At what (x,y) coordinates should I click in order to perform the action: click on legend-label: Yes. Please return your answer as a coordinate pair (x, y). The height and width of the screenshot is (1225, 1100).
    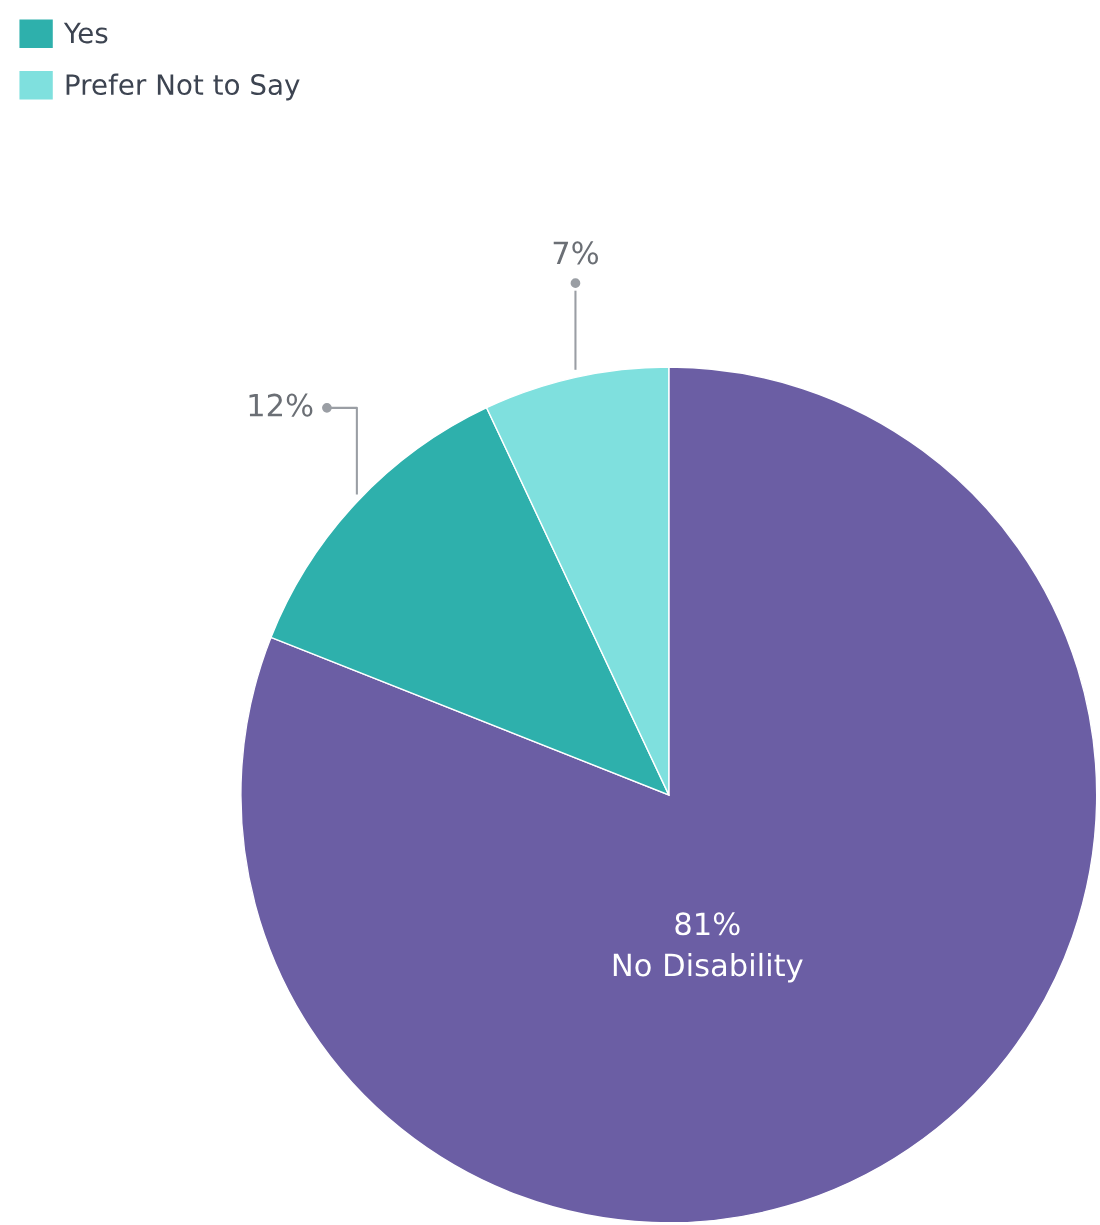
    Looking at the image, I should click on (85, 33).